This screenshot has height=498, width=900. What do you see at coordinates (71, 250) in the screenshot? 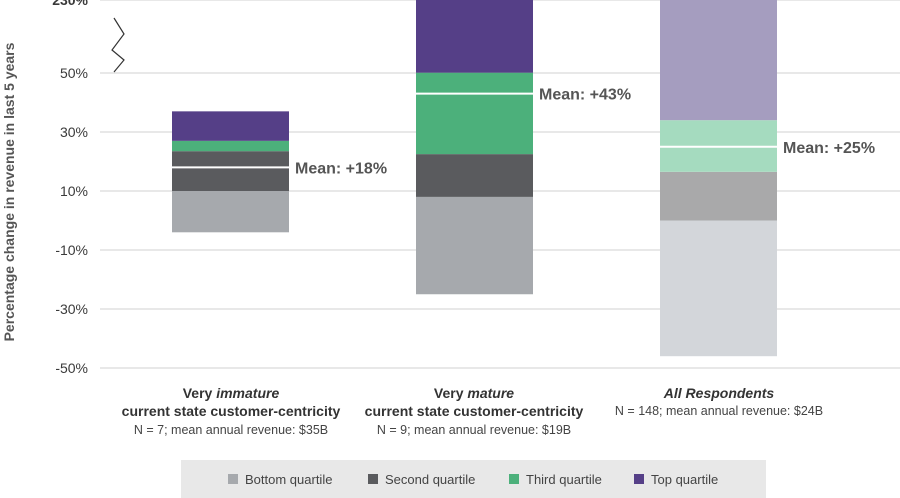
I see `y-tick-label: -10%` at bounding box center [71, 250].